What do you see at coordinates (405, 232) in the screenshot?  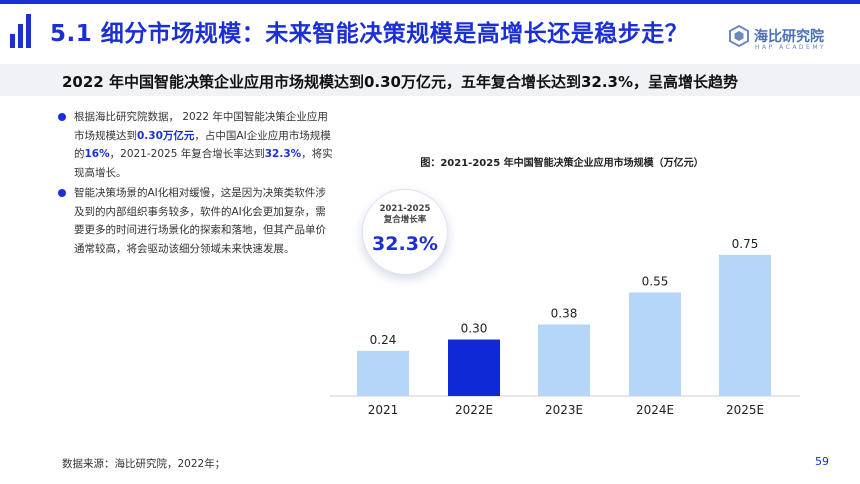 I see `cagr-badge: 2021-2025 复合增长率 32.3%` at bounding box center [405, 232].